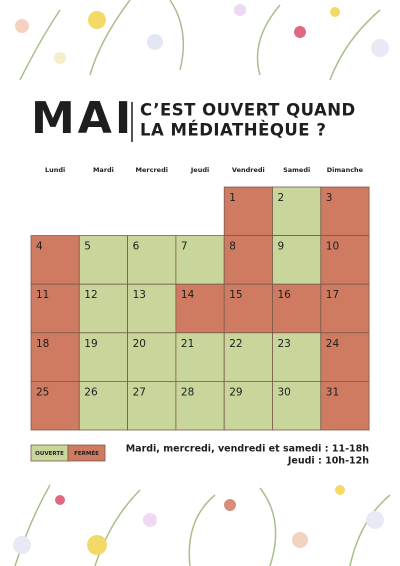 The image size is (400, 566). What do you see at coordinates (152, 170) in the screenshot?
I see `weekday: Mercredi` at bounding box center [152, 170].